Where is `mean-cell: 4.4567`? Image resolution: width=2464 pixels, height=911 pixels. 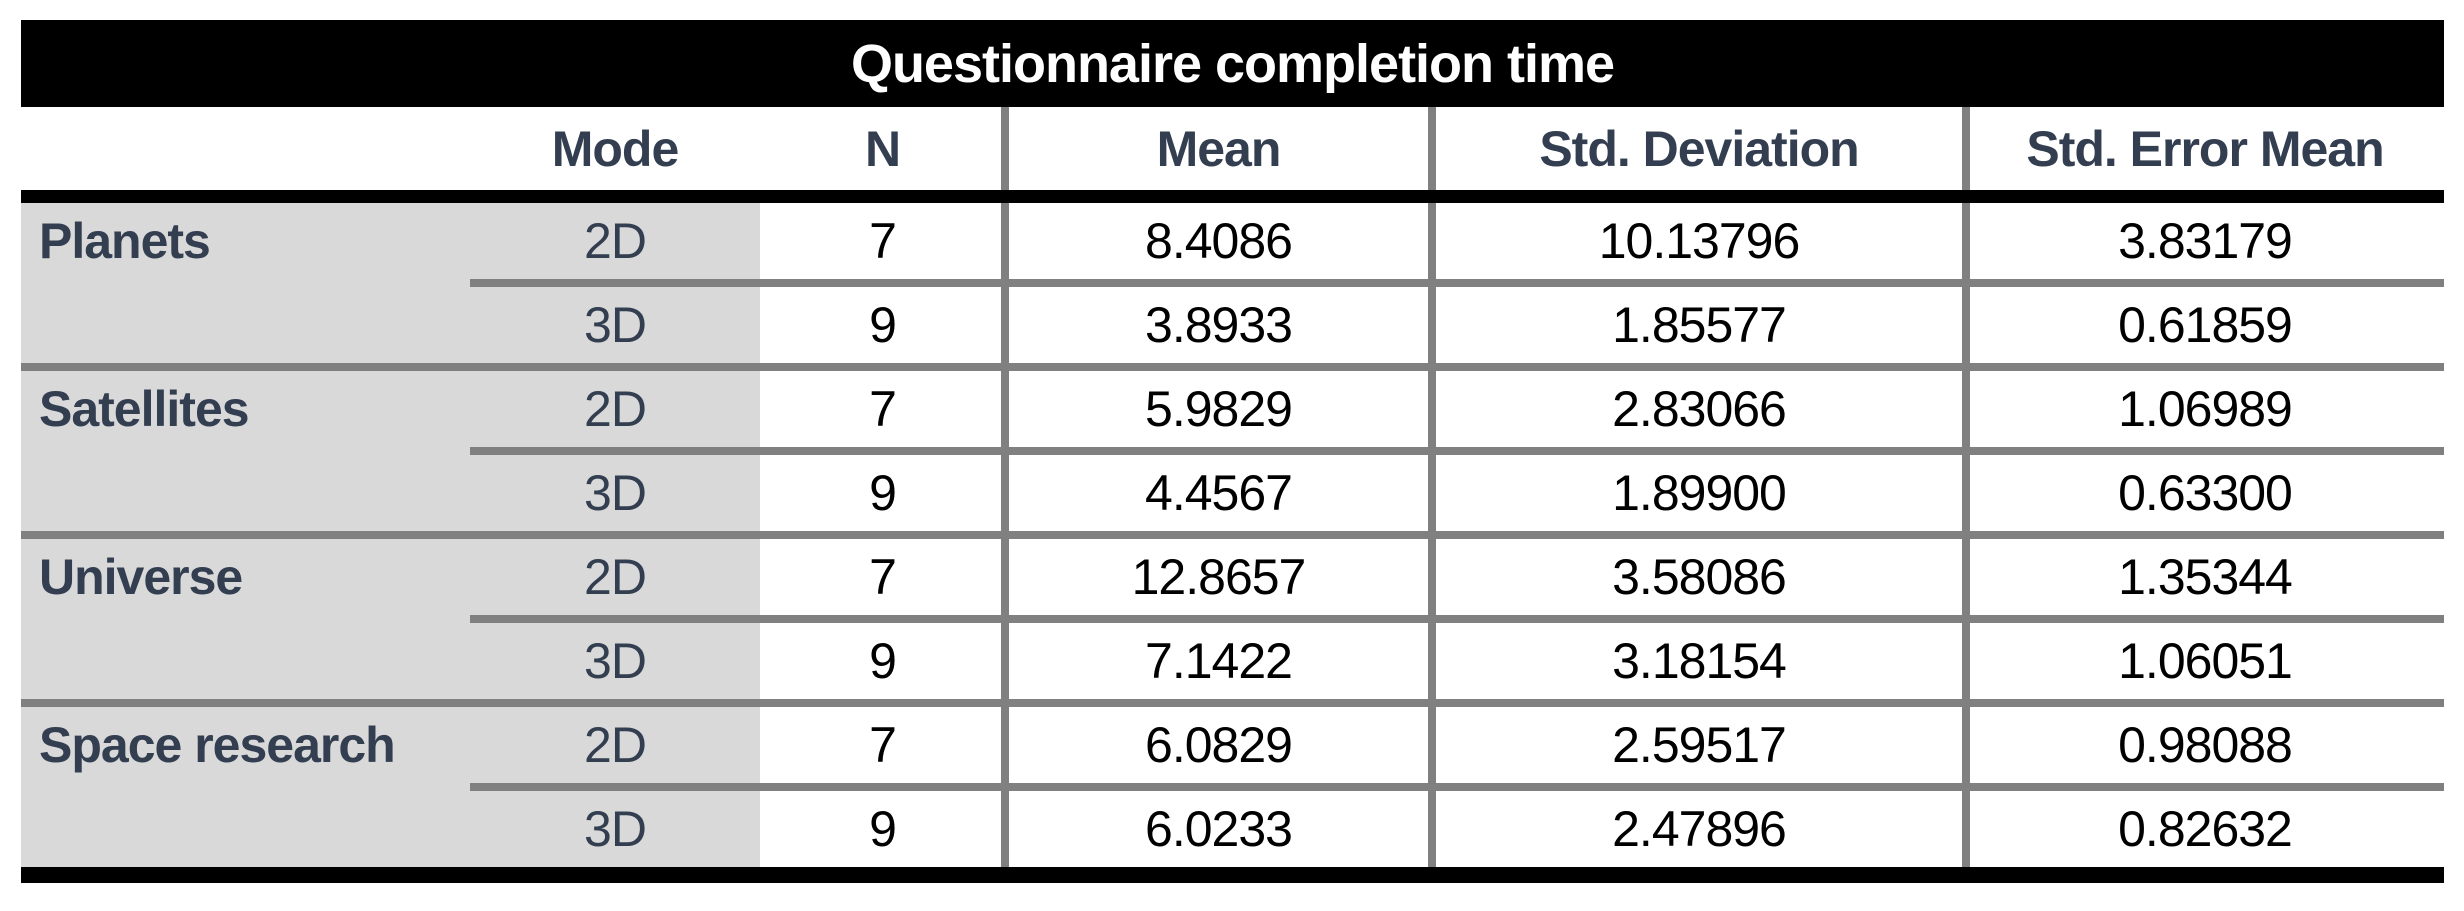 mean-cell: 4.4567 is located at coordinates (1218, 493).